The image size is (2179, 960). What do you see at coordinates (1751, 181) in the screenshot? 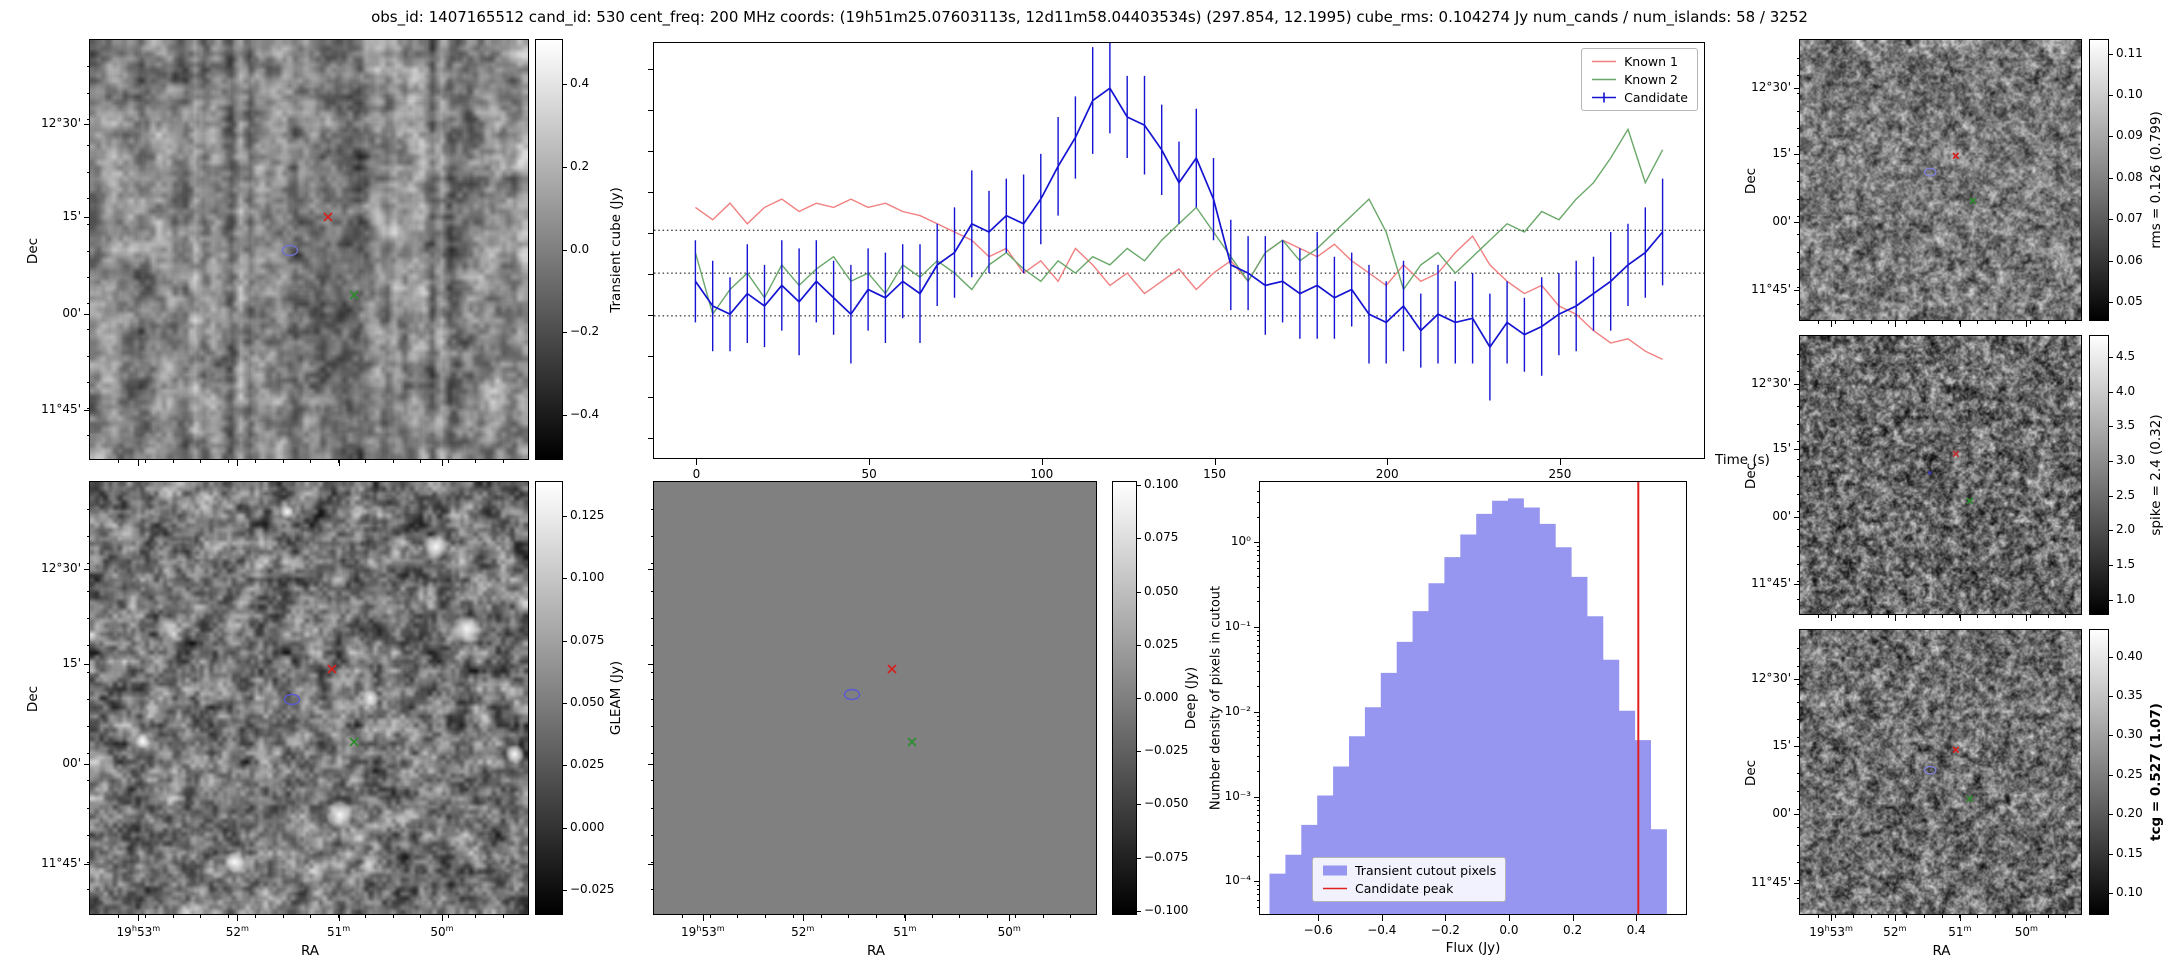
I see `rms-dec-axis-label: Dec` at bounding box center [1751, 181].